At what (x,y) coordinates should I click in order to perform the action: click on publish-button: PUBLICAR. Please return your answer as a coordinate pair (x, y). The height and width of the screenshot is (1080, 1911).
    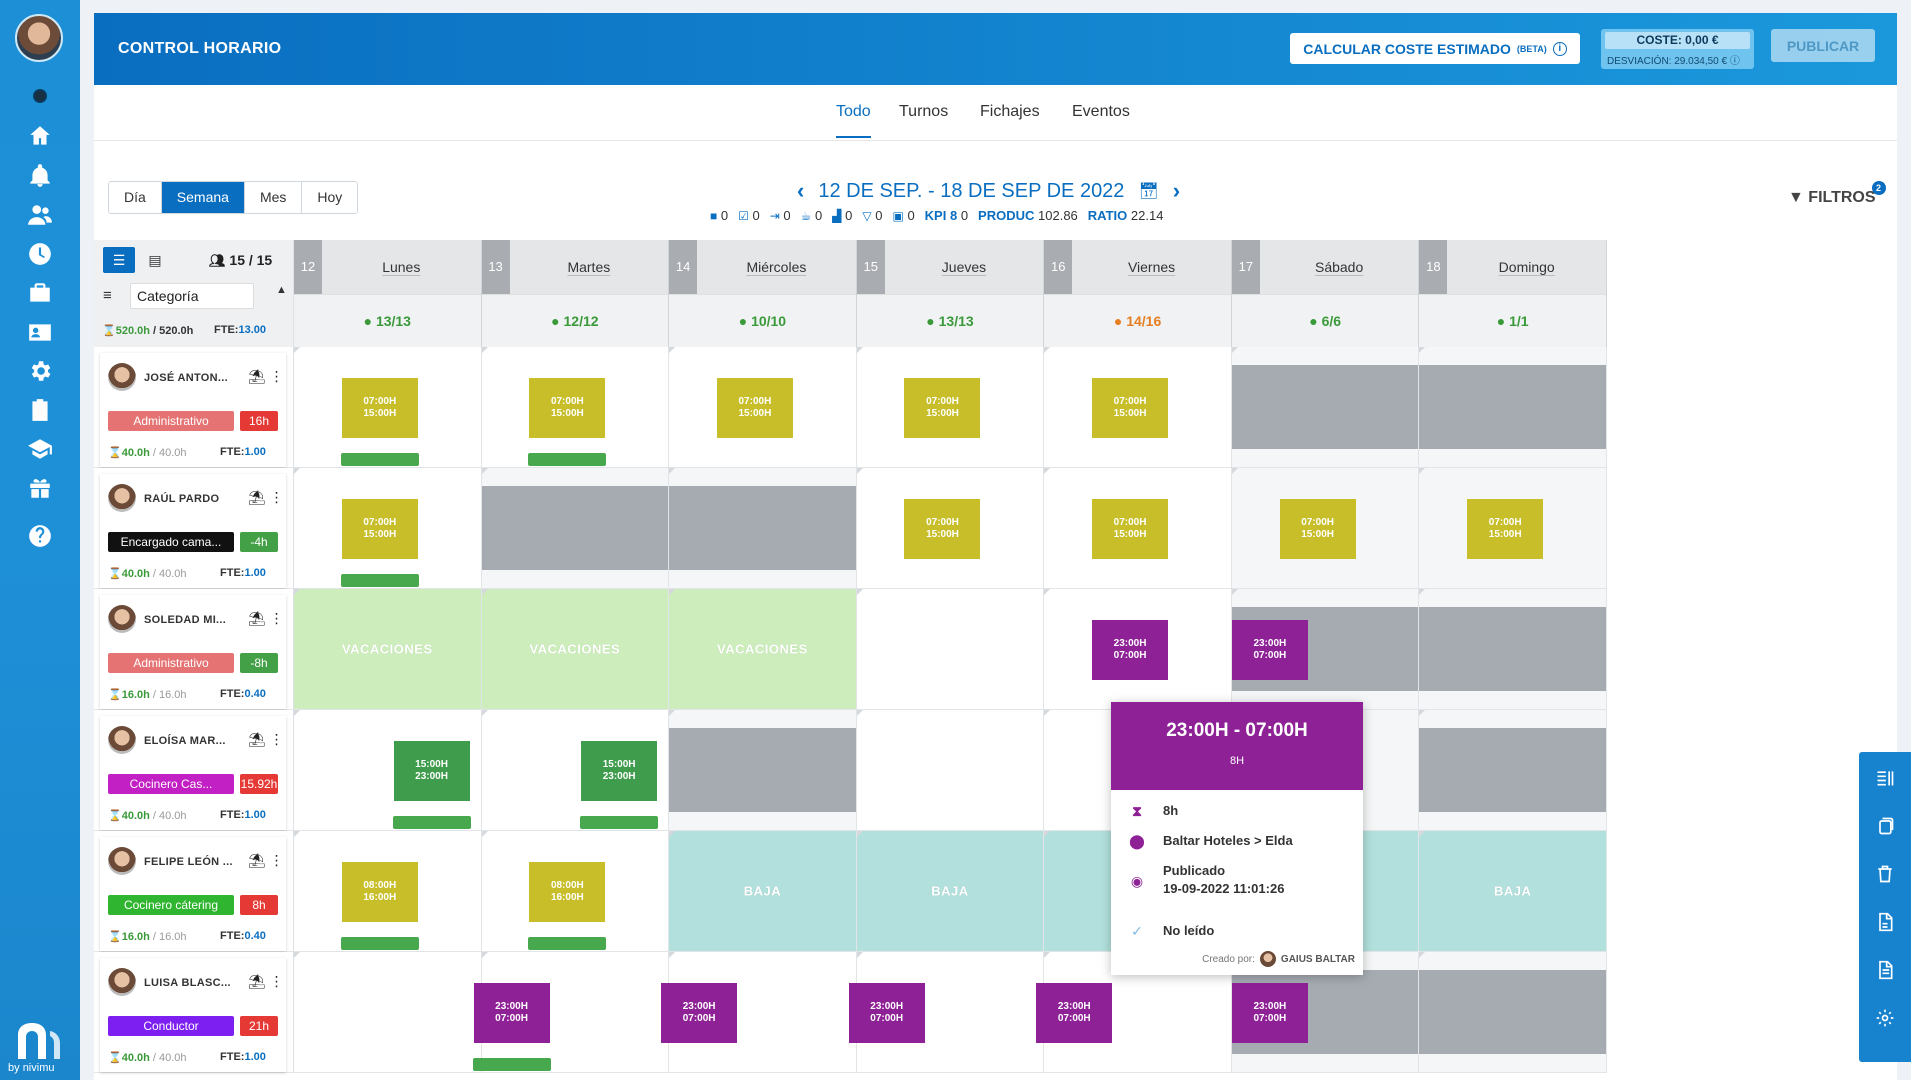
    Looking at the image, I should click on (1823, 45).